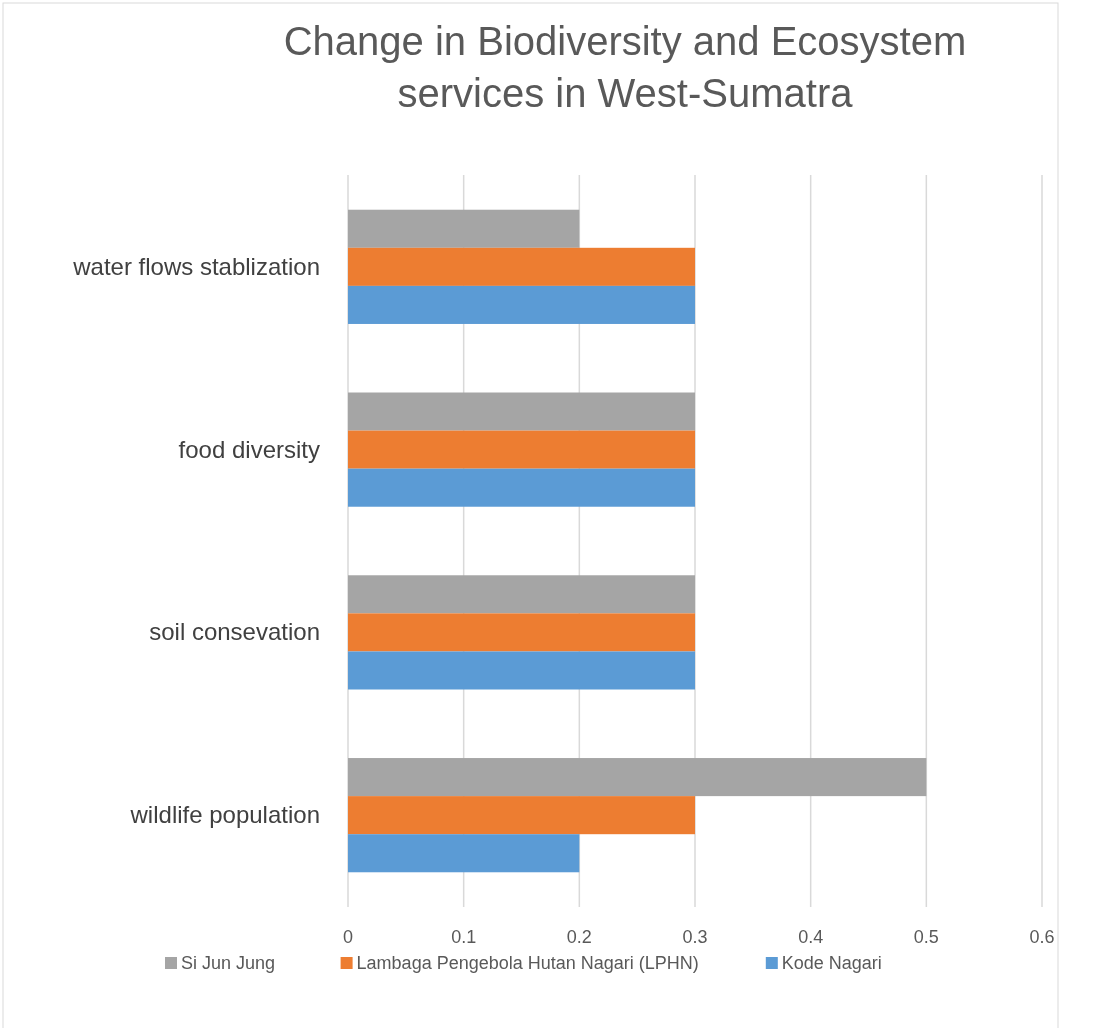  Describe the element at coordinates (1042, 937) in the screenshot. I see `x-tick-label: 0.6` at that location.